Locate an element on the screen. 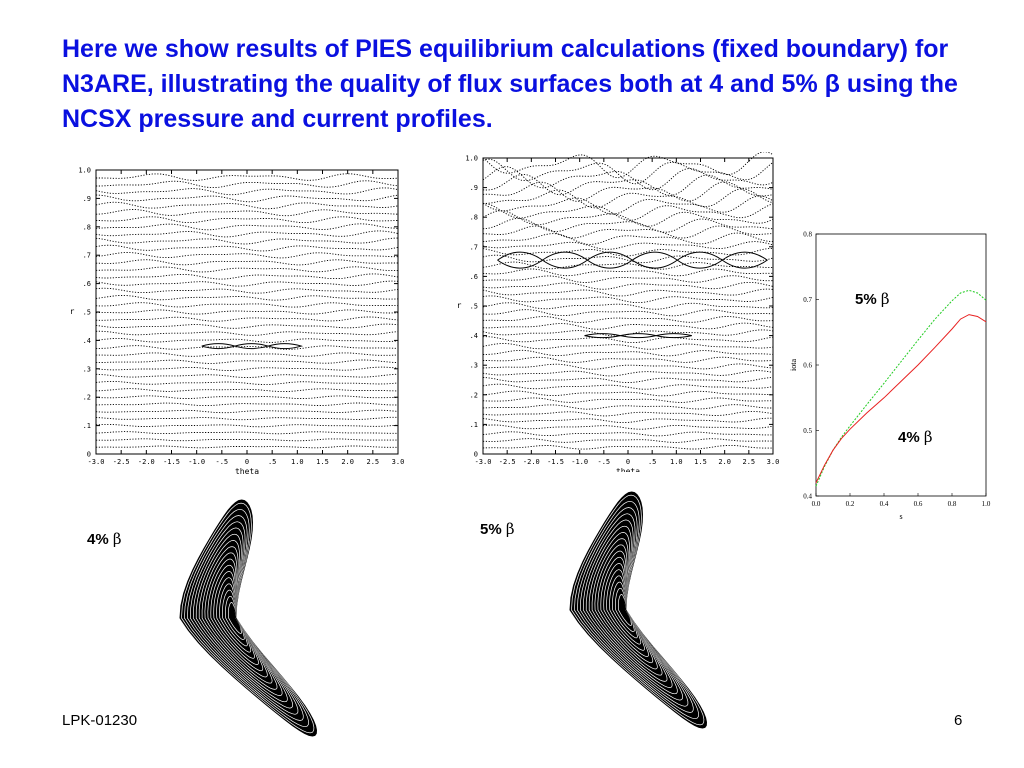  flux-surface-traces is located at coordinates (628, 301).